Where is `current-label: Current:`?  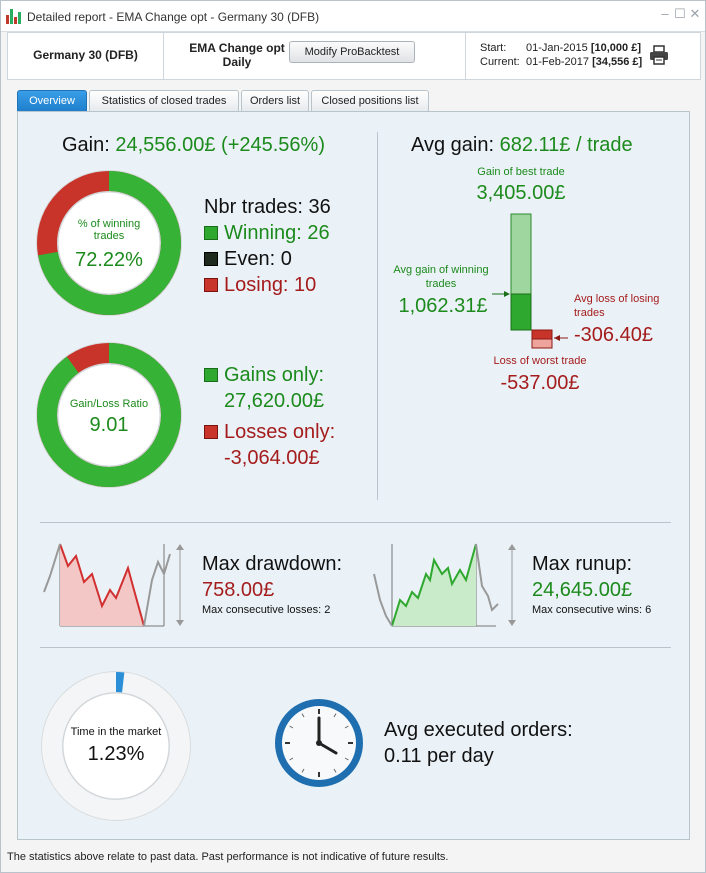 current-label: Current: is located at coordinates (500, 62).